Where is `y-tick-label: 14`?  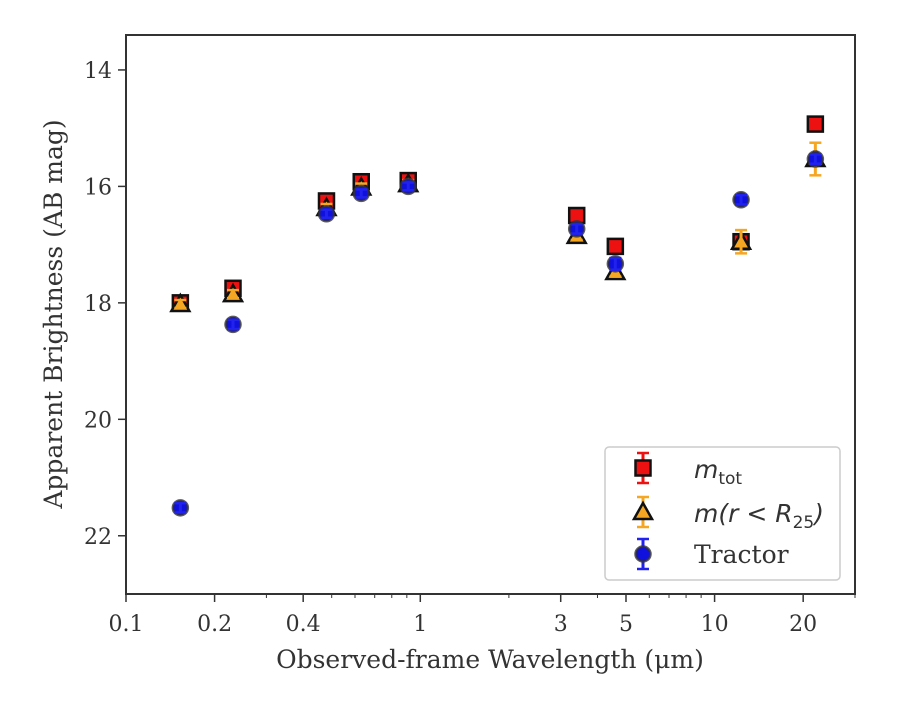
y-tick-label: 14 is located at coordinates (98, 71).